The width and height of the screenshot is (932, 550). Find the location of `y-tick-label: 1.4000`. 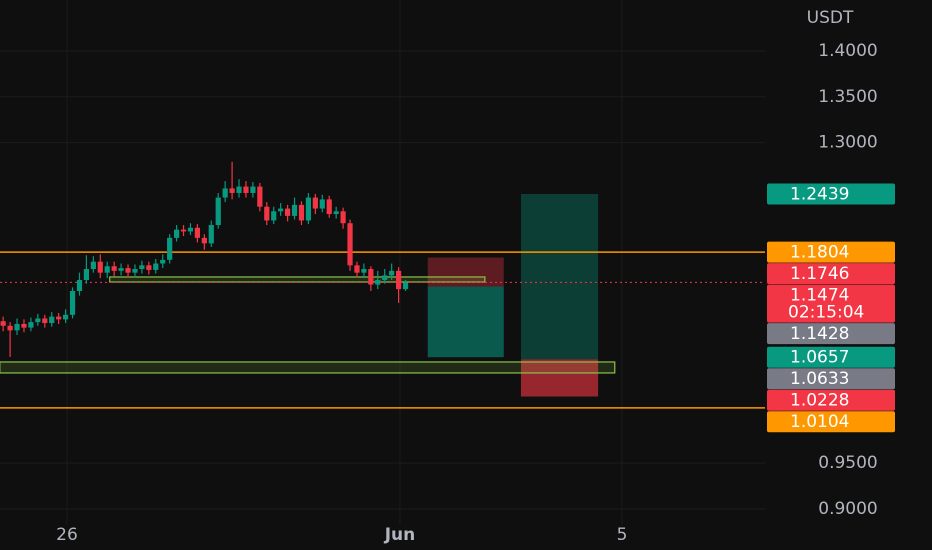

y-tick-label: 1.4000 is located at coordinates (847, 51).